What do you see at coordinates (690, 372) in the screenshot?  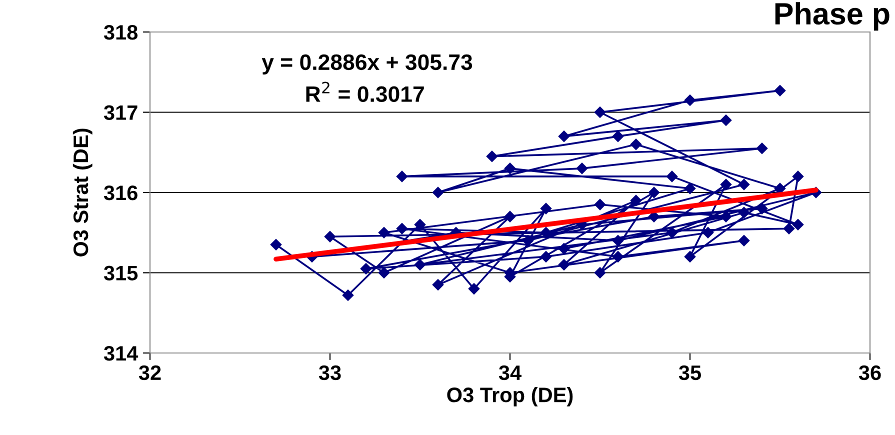 I see `x-tick-label: 35` at bounding box center [690, 372].